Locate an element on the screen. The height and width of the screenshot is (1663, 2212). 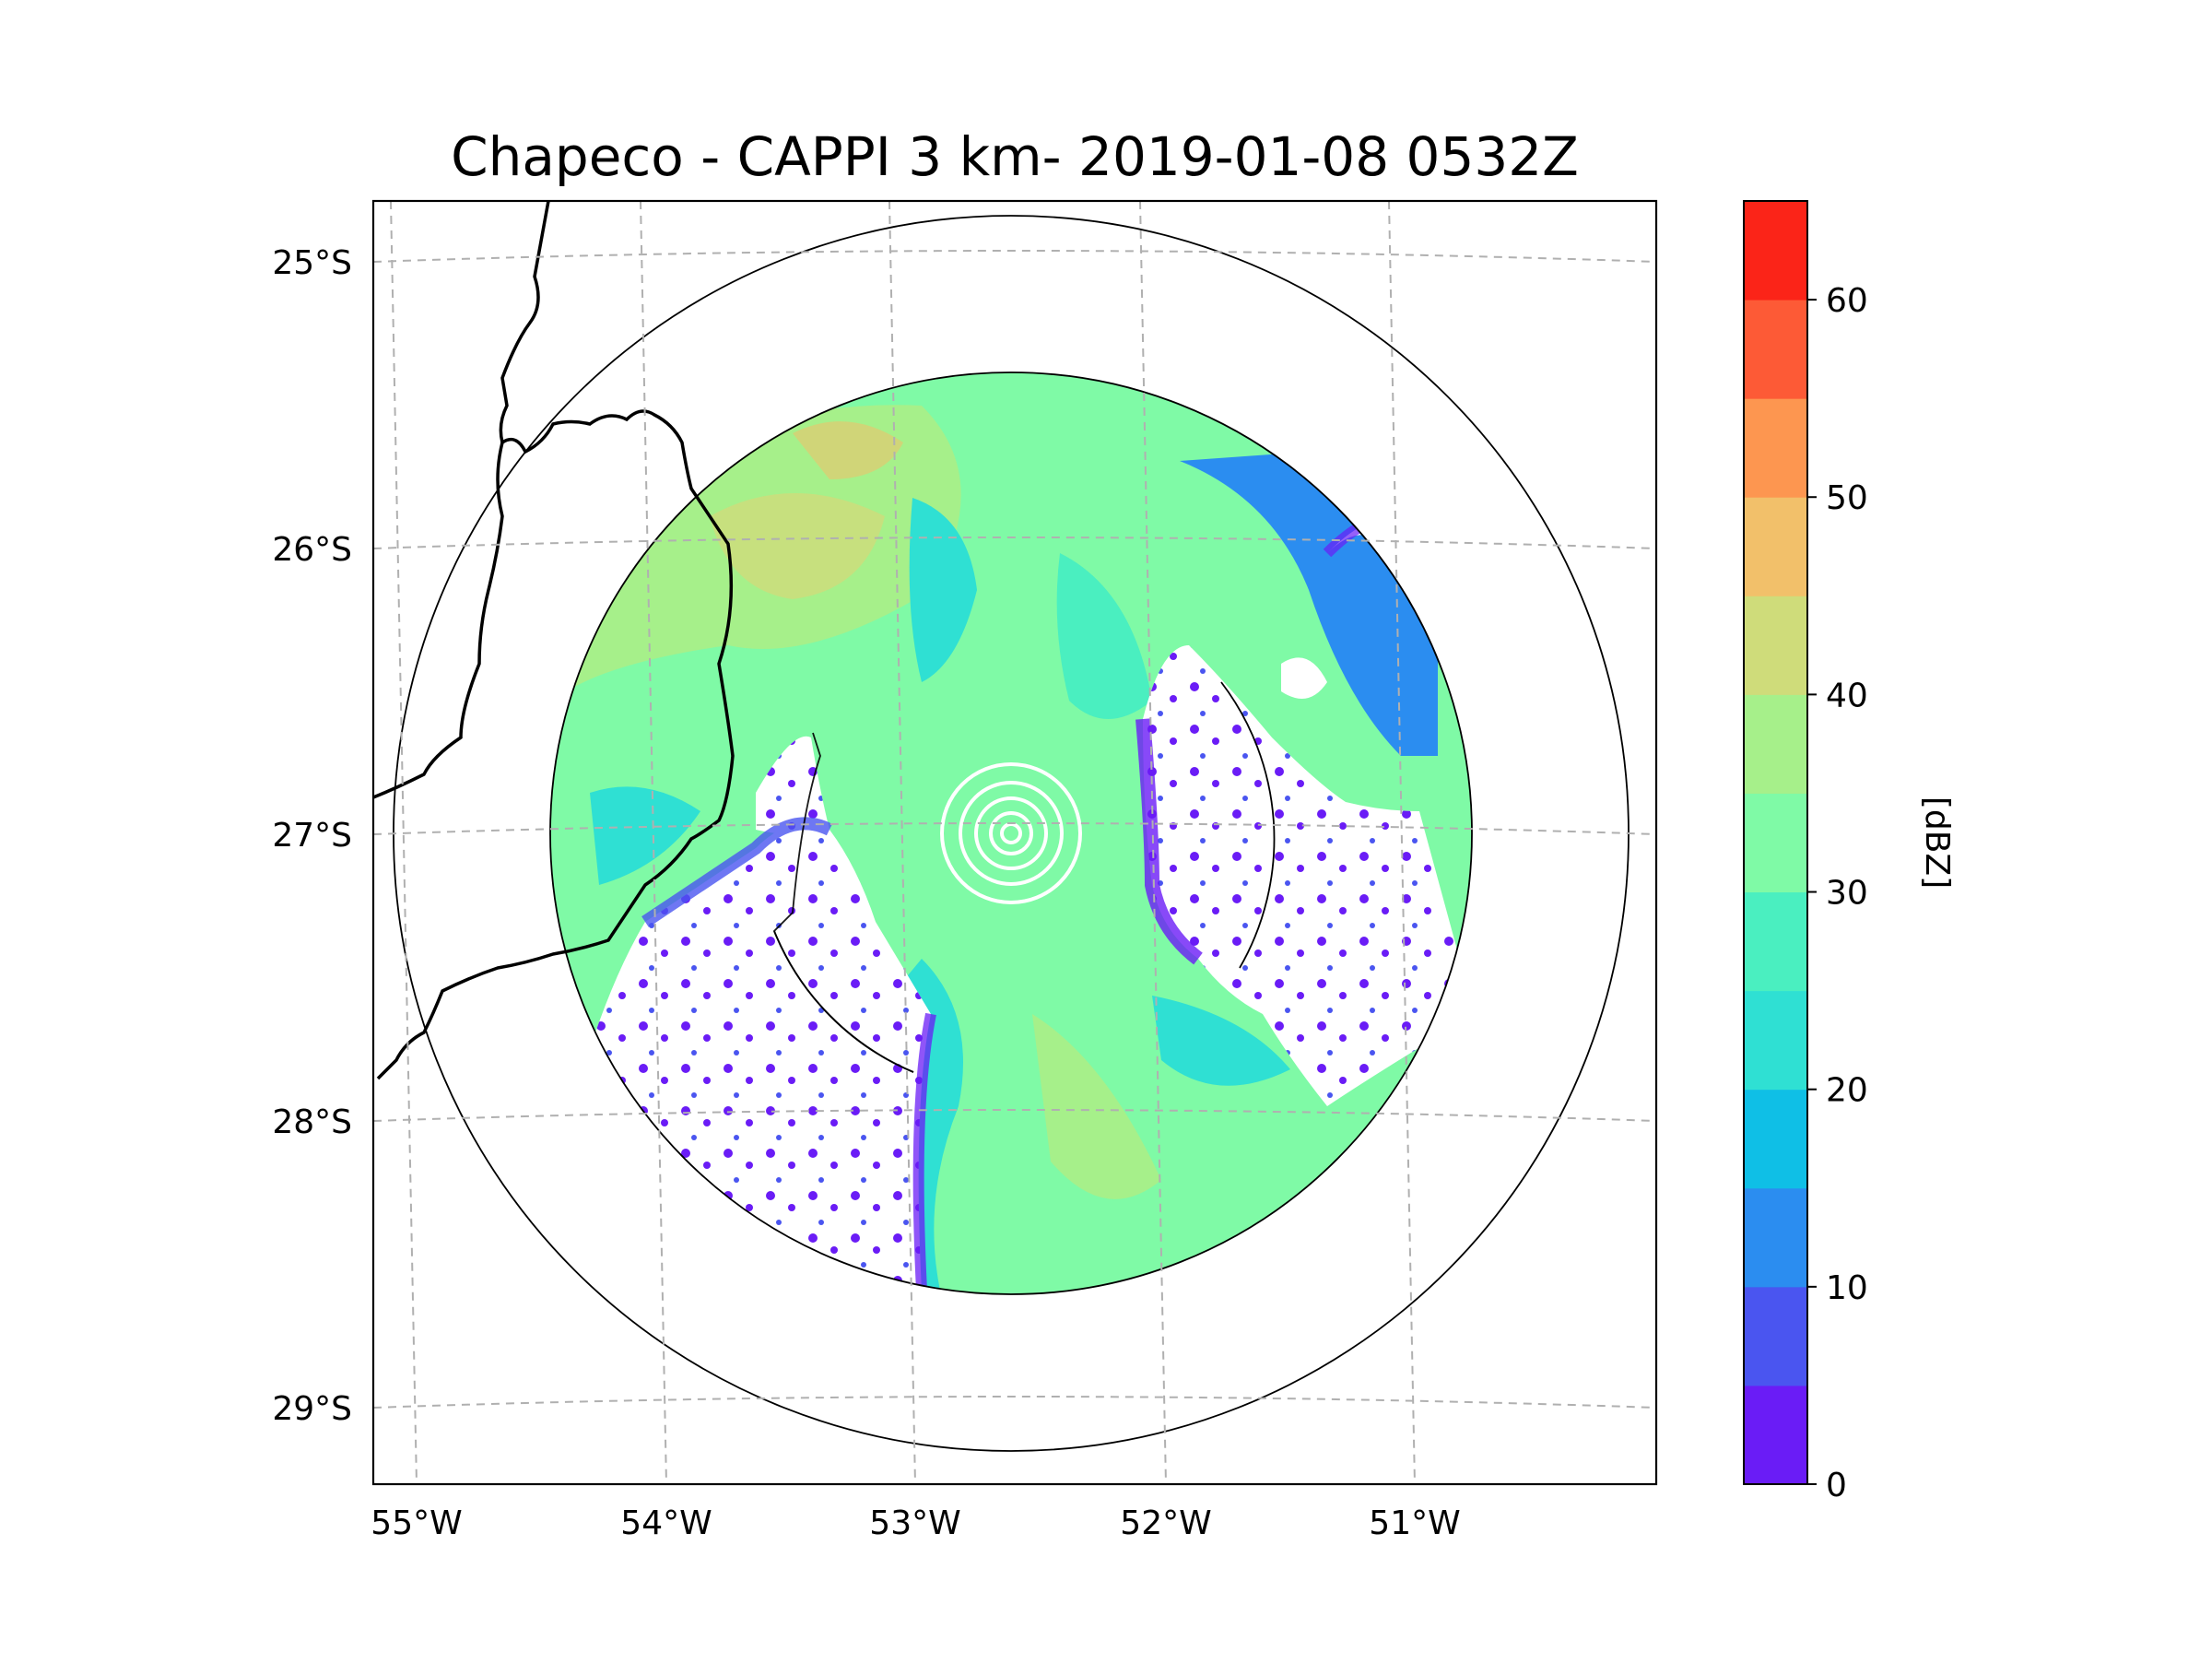
lon-label-51w: 51°W is located at coordinates (1414, 1523).